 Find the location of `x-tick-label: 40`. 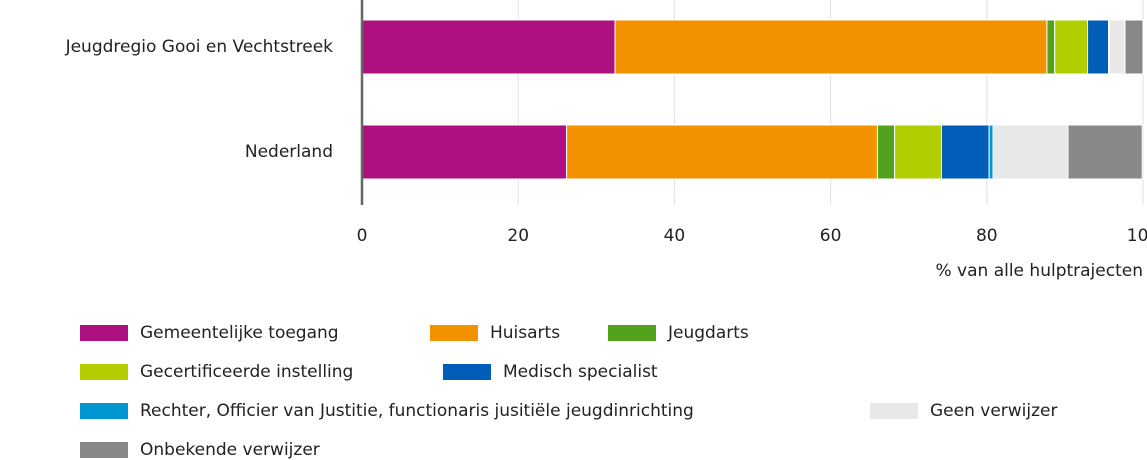

x-tick-label: 40 is located at coordinates (675, 236).